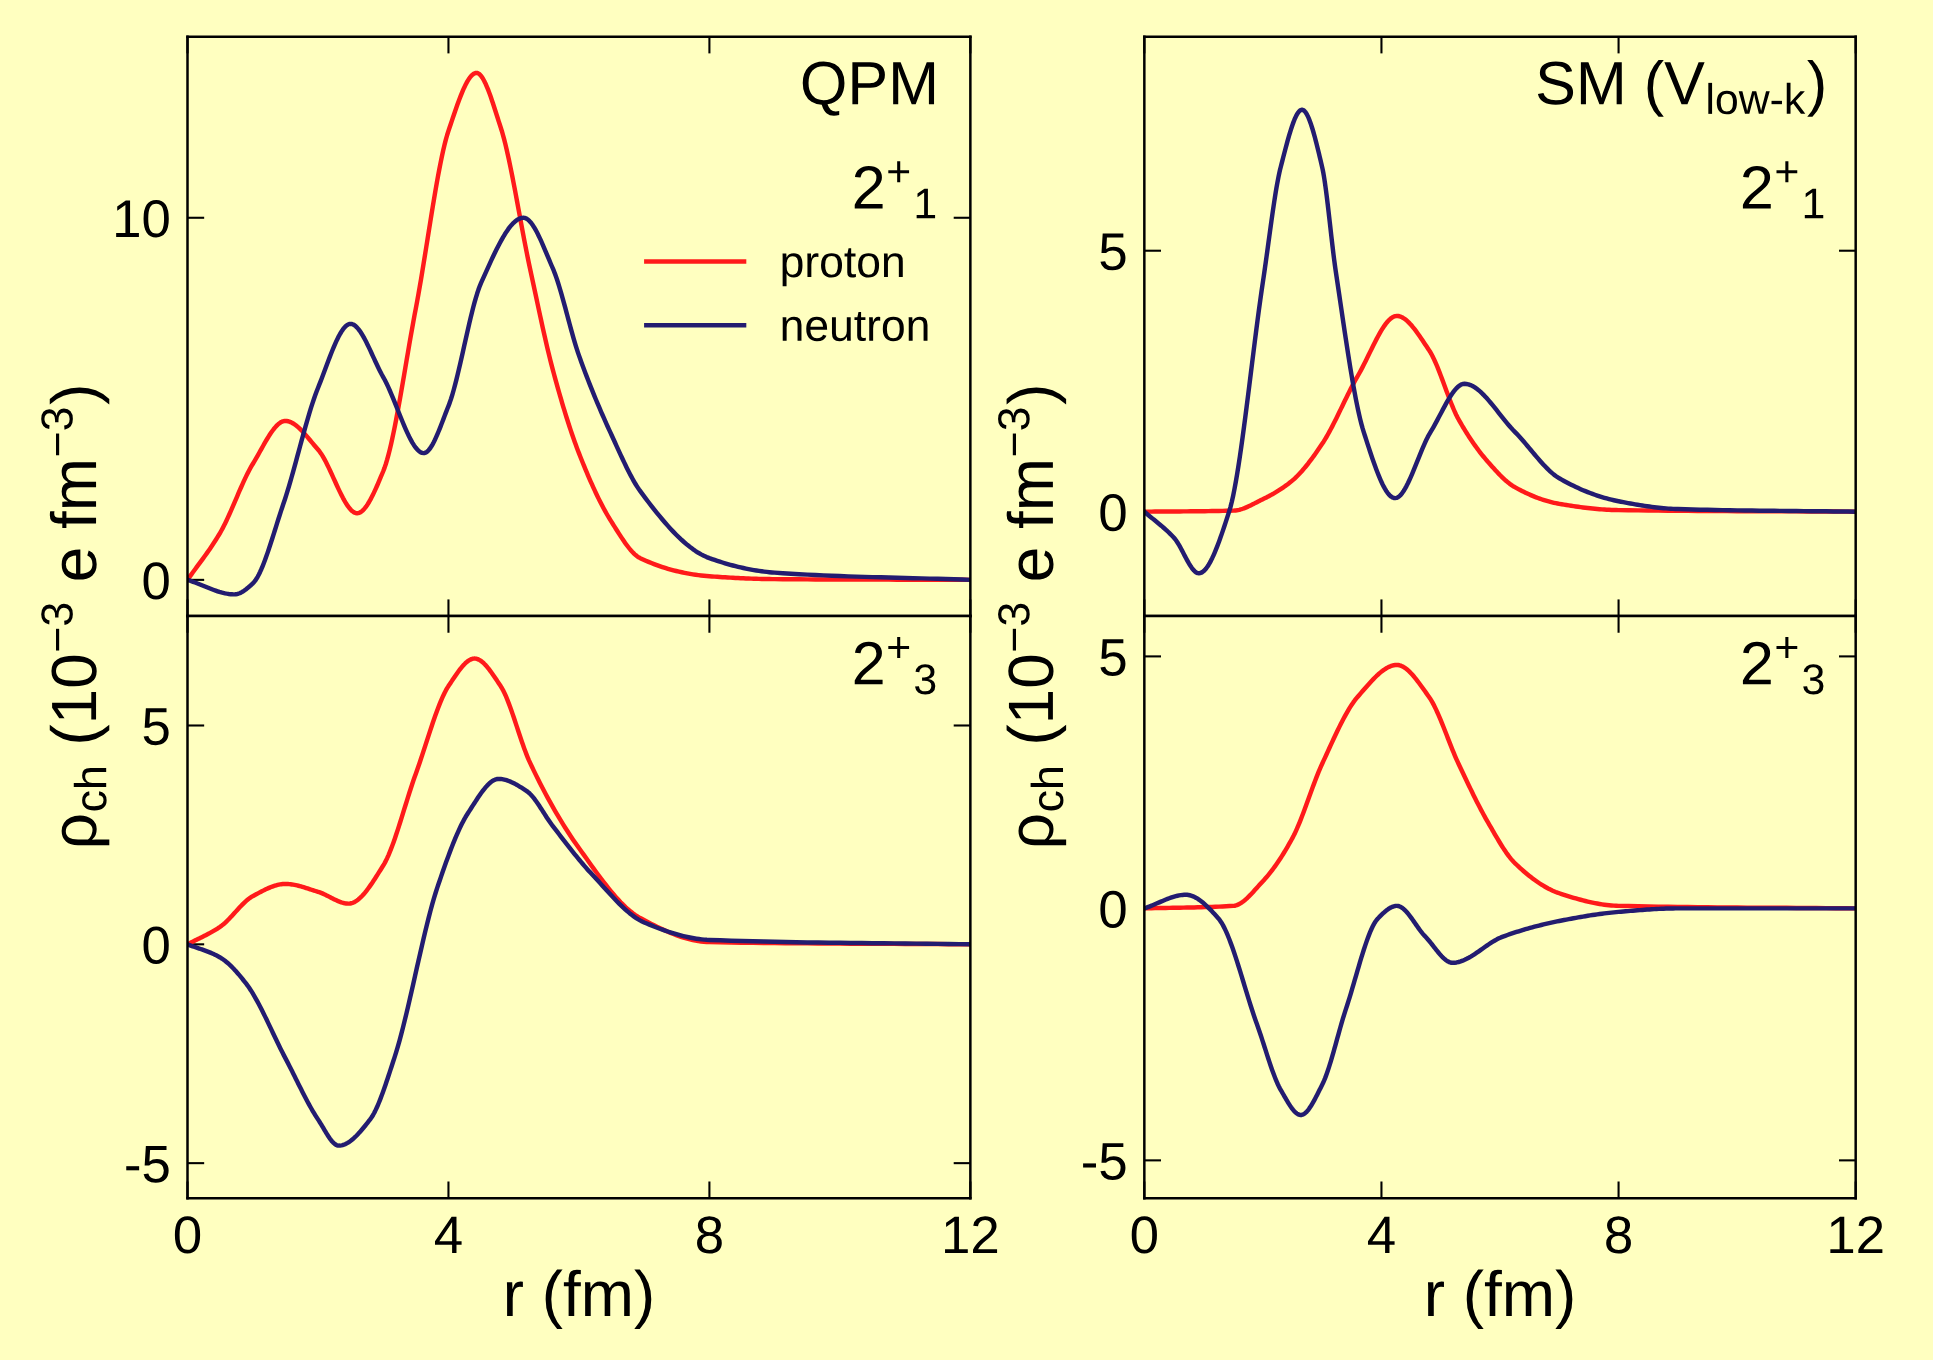 Image resolution: width=1933 pixels, height=1360 pixels. What do you see at coordinates (855, 327) in the screenshot?
I see `legend-label: neutron` at bounding box center [855, 327].